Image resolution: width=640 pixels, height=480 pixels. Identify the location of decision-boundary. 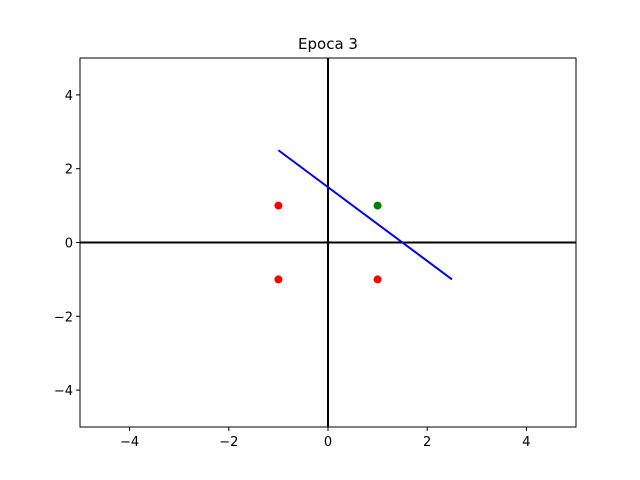
(365, 215).